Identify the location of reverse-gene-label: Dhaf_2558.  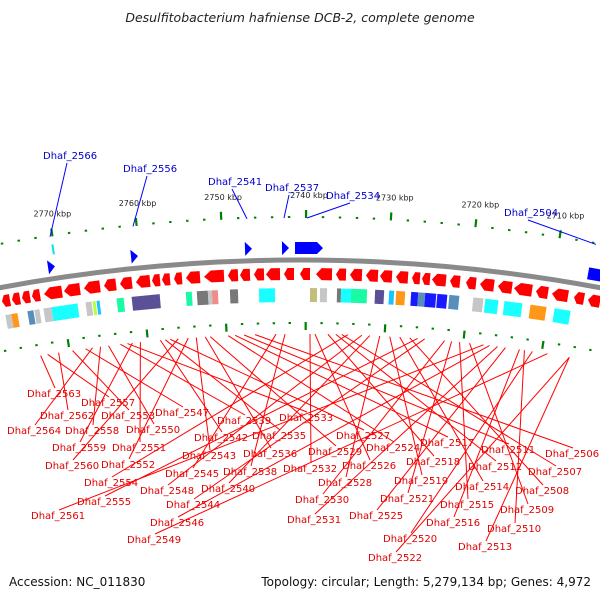
(92, 431).